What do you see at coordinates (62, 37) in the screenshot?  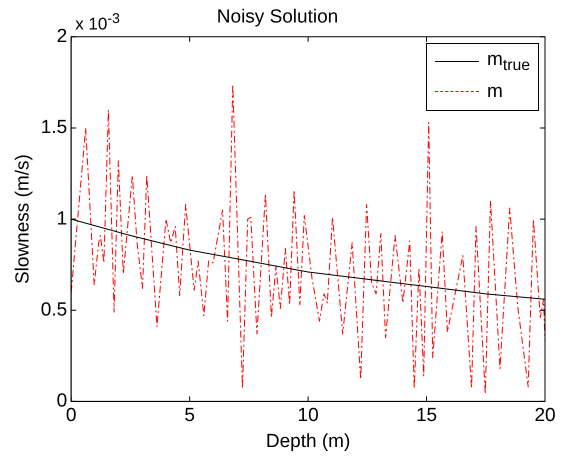 I see `y-tick-label: 2` at bounding box center [62, 37].